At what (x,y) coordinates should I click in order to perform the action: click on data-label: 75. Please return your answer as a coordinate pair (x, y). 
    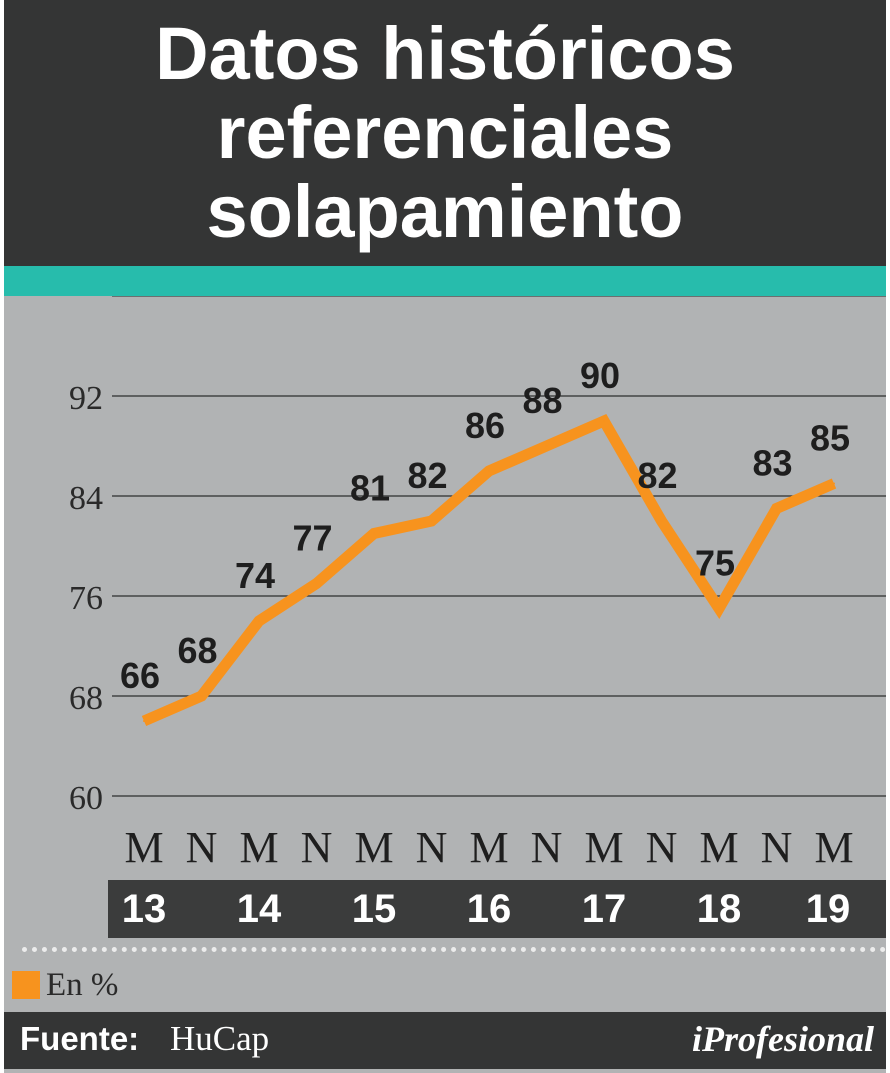
    Looking at the image, I should click on (715, 563).